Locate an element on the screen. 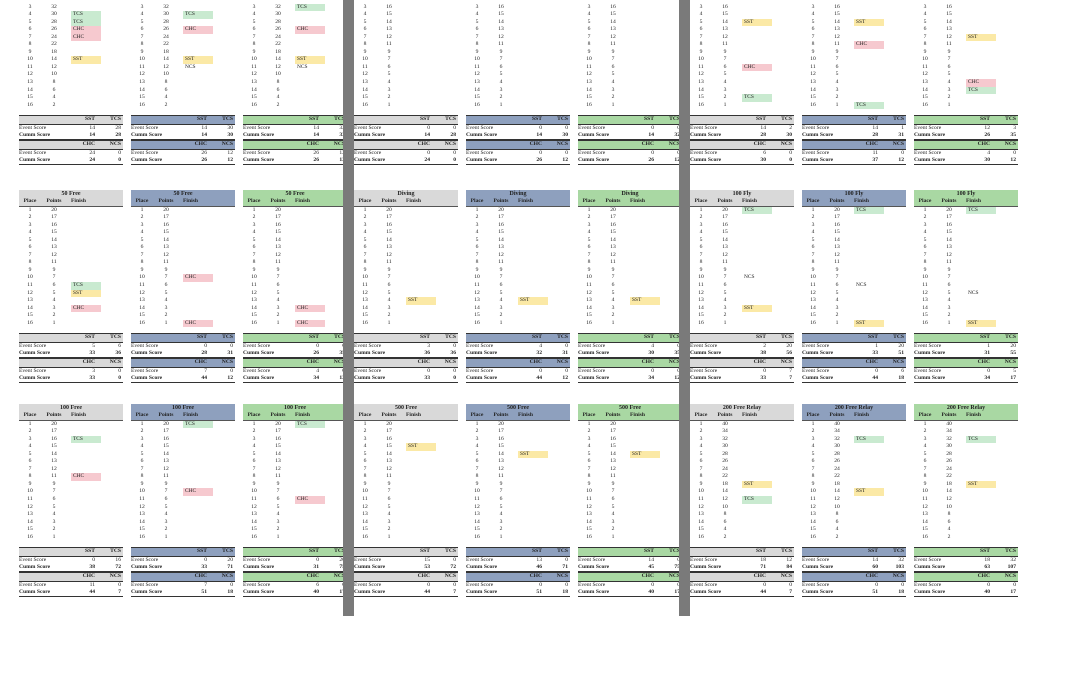  table-row: 9 18 is located at coordinates (854, 485).